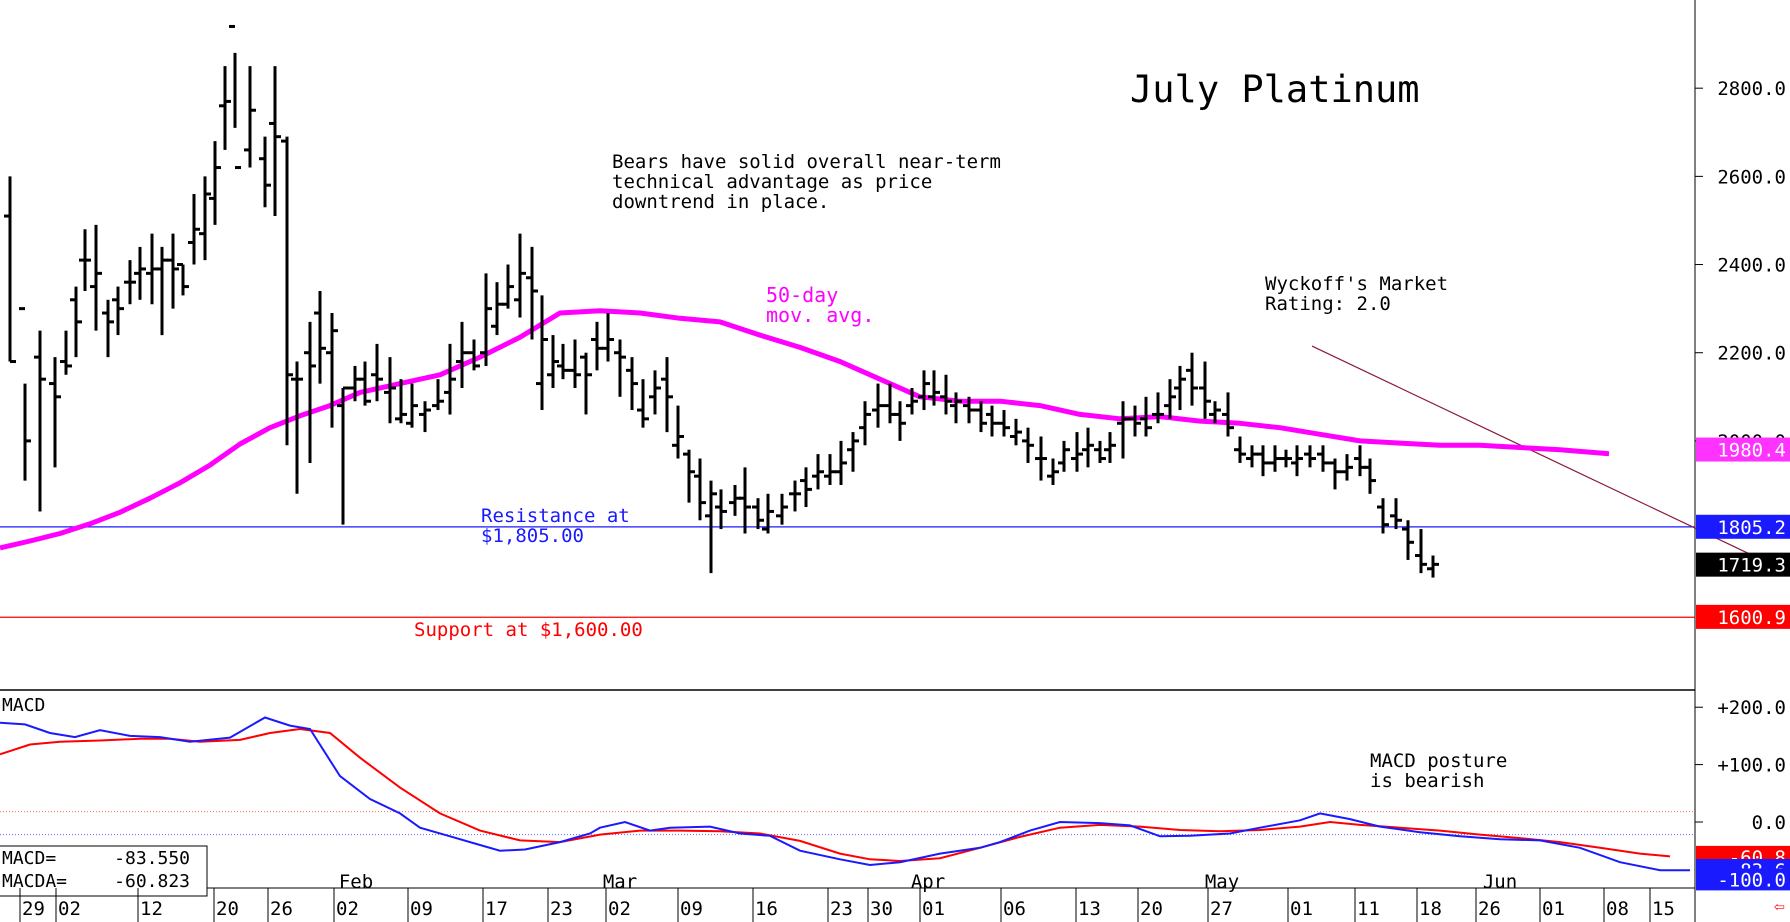 Image resolution: width=1790 pixels, height=922 pixels. Describe the element at coordinates (1301, 909) in the screenshot. I see `day-label-19: 01` at that location.